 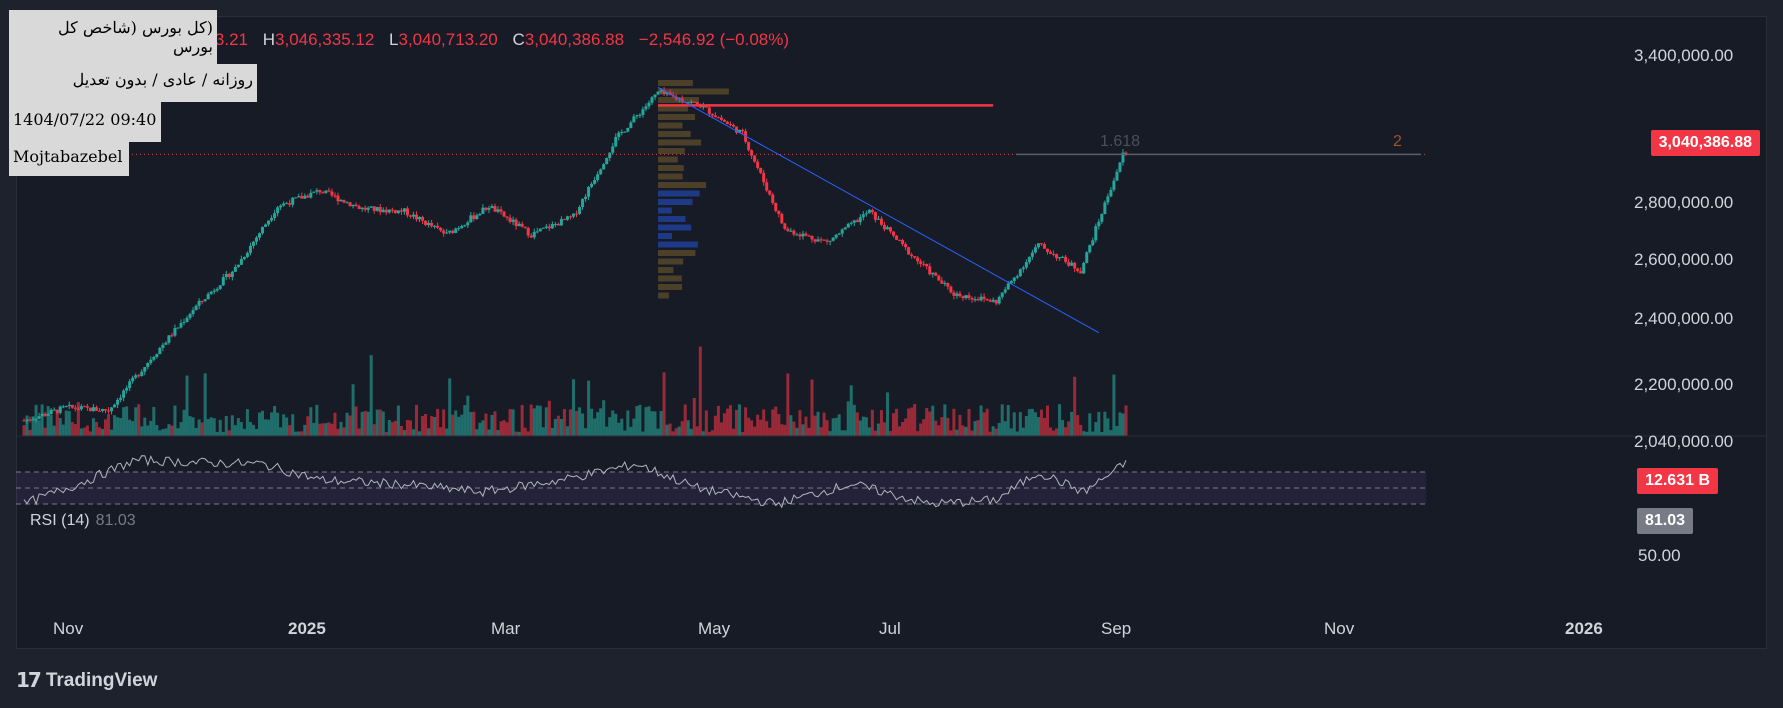 What do you see at coordinates (1397, 141) in the screenshot?
I see `fib-level-label: 2` at bounding box center [1397, 141].